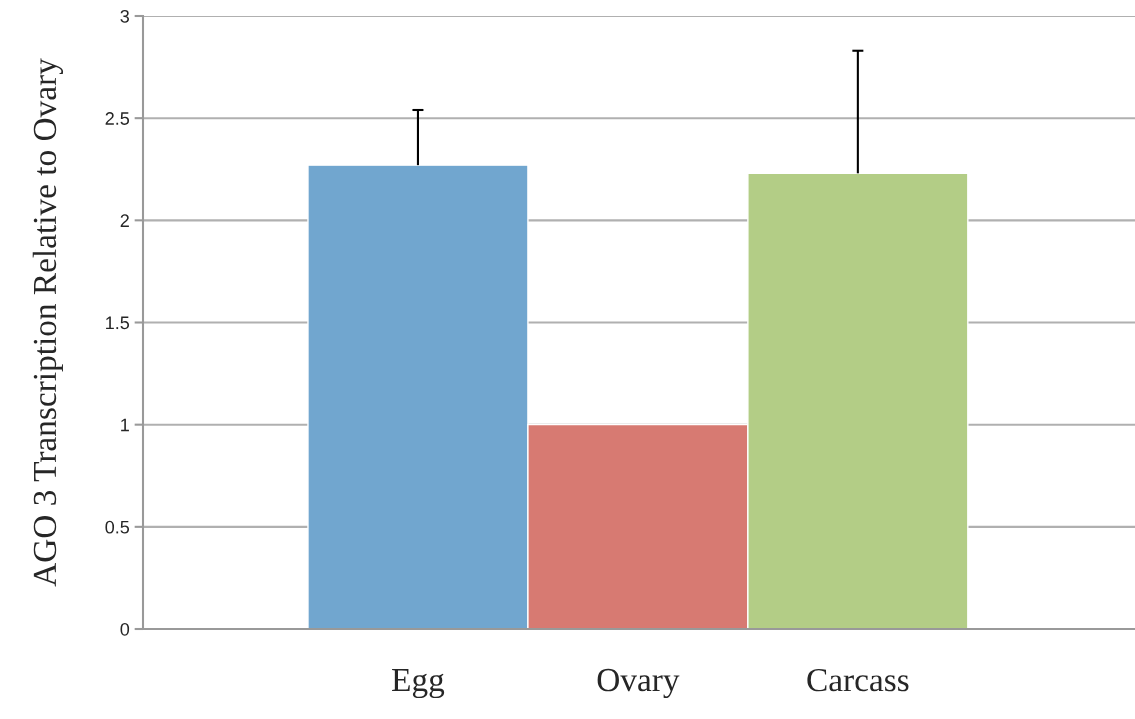 The image size is (1135, 719). What do you see at coordinates (858, 680) in the screenshot?
I see `x-tick-label: Carcass` at bounding box center [858, 680].